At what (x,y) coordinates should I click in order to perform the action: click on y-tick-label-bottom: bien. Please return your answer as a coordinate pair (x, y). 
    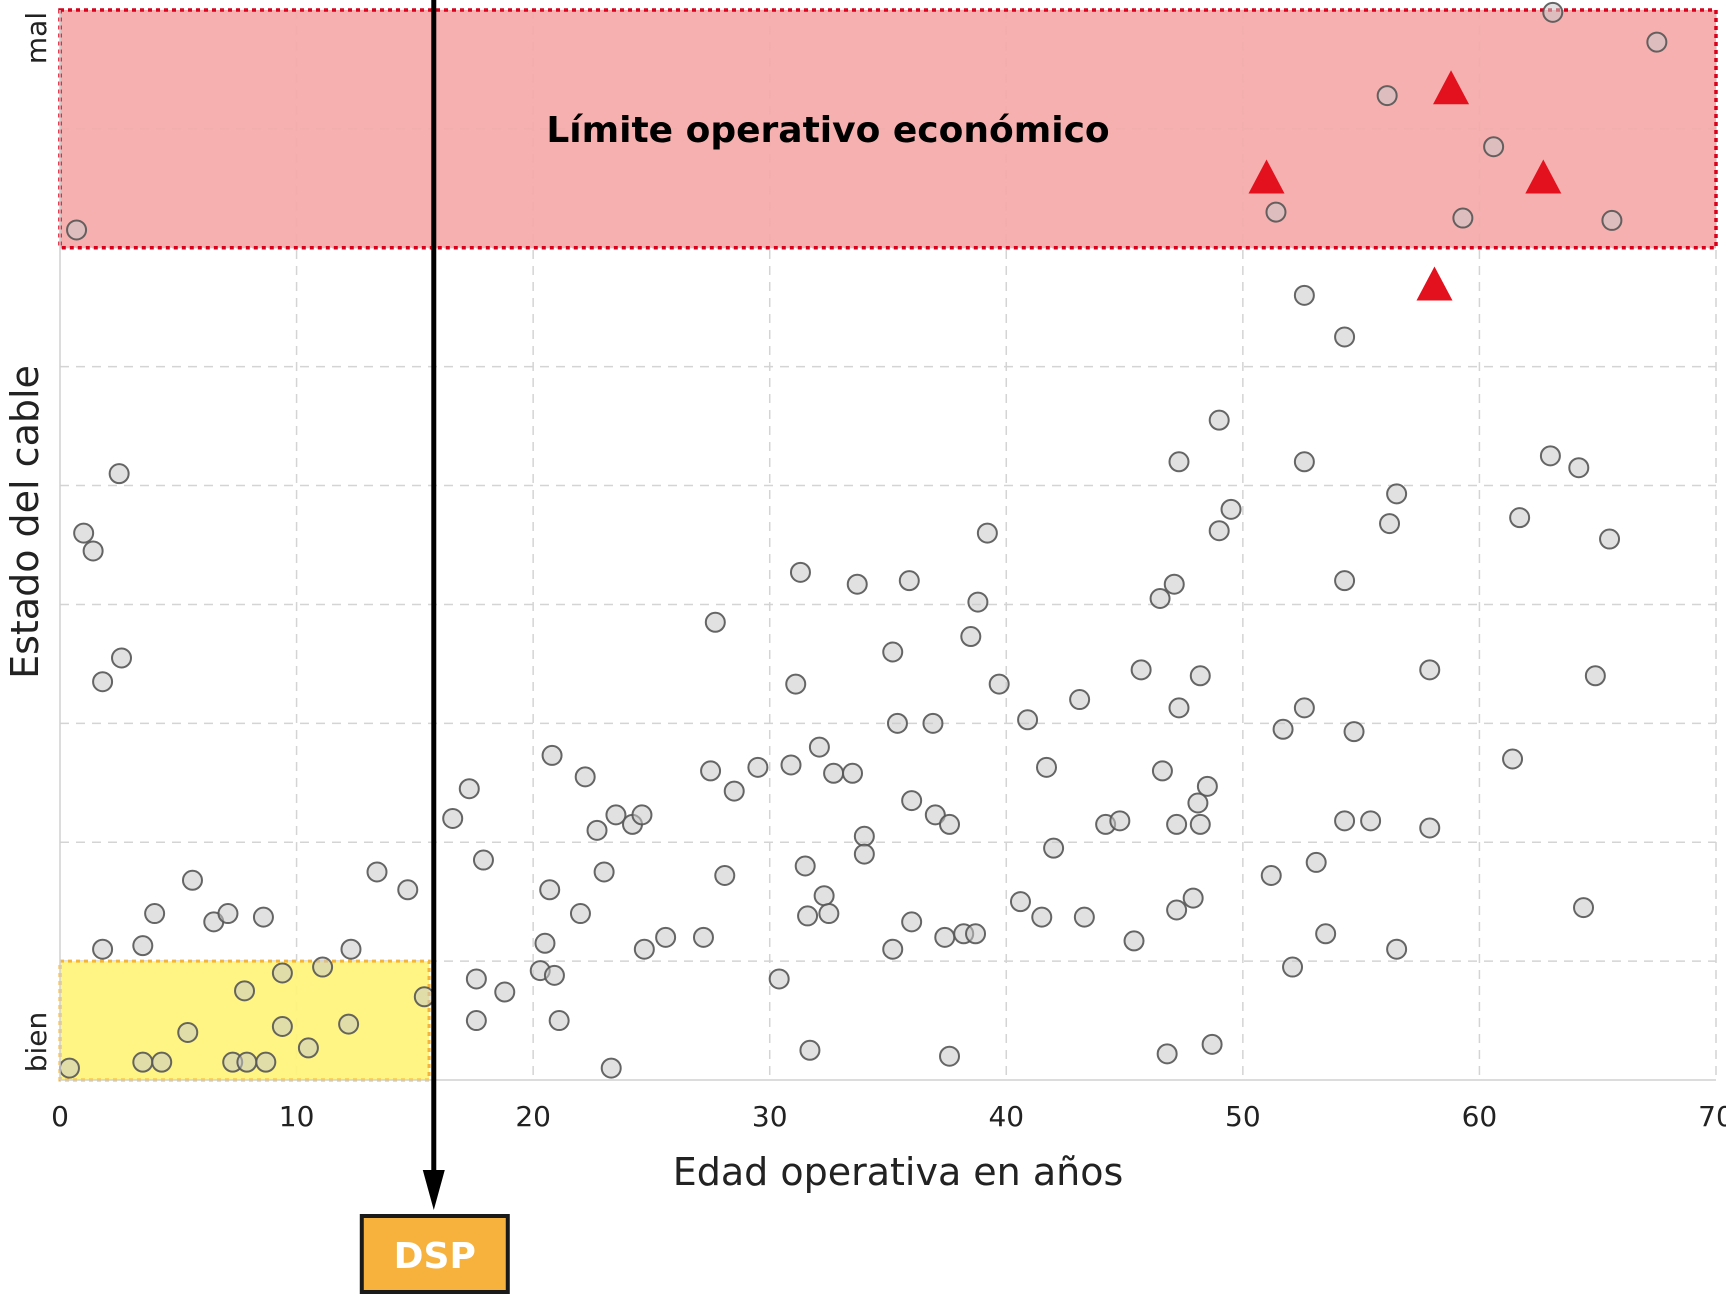
    Looking at the image, I should click on (36, 1042).